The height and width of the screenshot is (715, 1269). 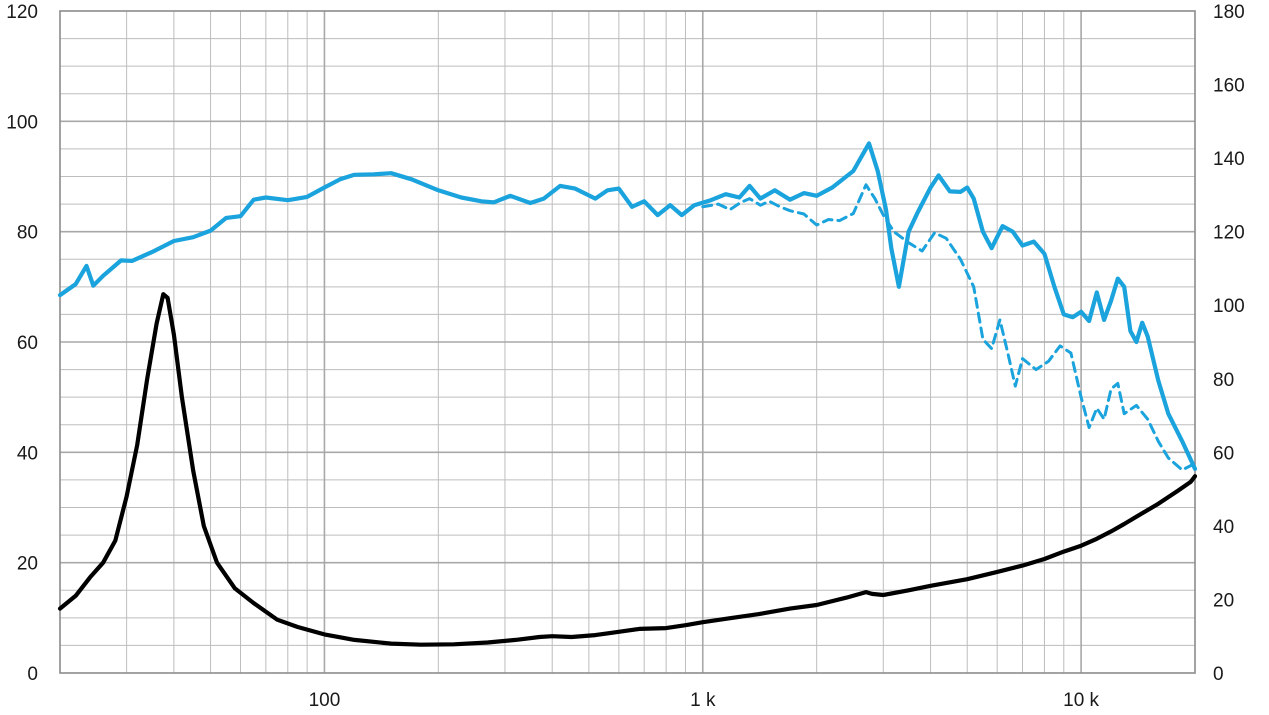 What do you see at coordinates (1229, 343) in the screenshot?
I see `right-axis-tick-labels: 0 20 40 60 80 100 120 140 160 180` at bounding box center [1229, 343].